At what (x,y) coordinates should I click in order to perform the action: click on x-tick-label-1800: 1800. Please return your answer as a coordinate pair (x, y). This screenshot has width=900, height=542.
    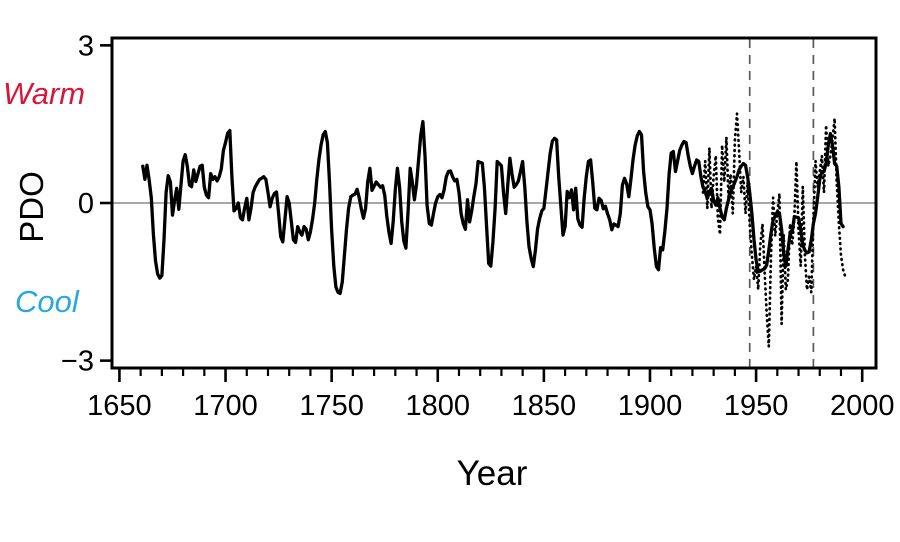
    Looking at the image, I should click on (438, 406).